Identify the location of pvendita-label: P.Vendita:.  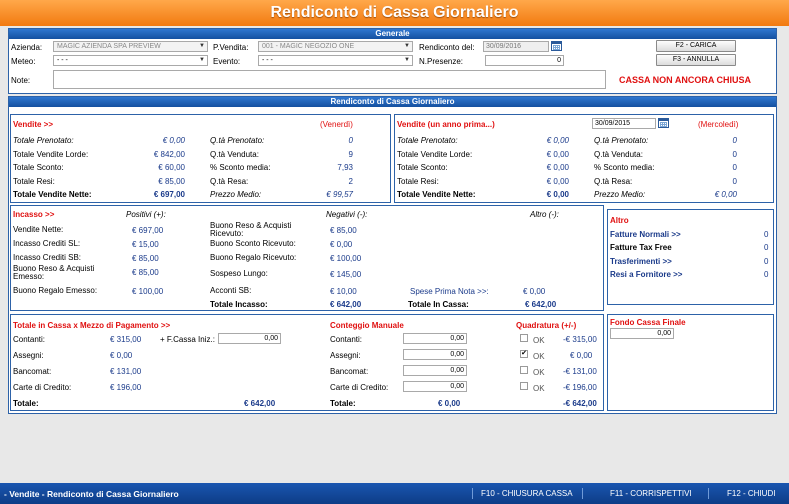
(231, 47).